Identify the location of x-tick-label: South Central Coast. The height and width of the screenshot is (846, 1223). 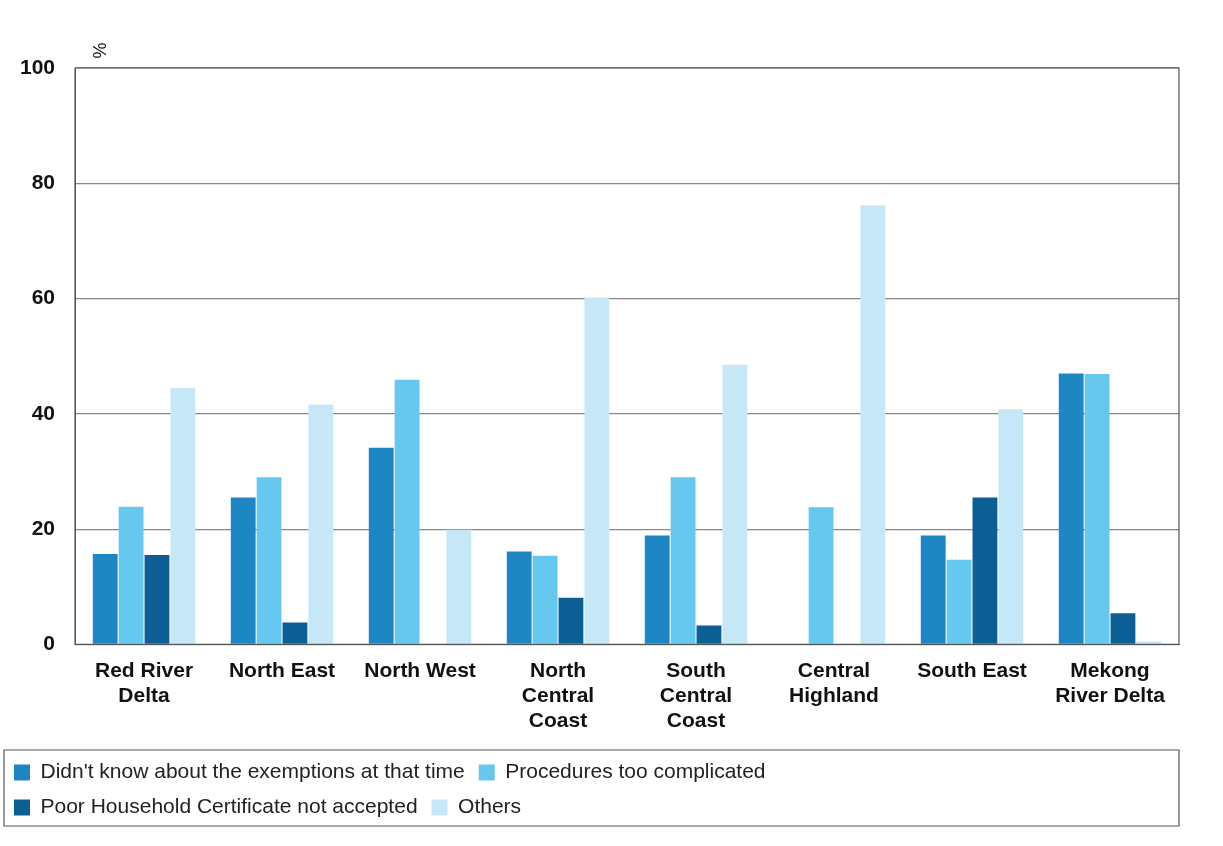
(696, 694).